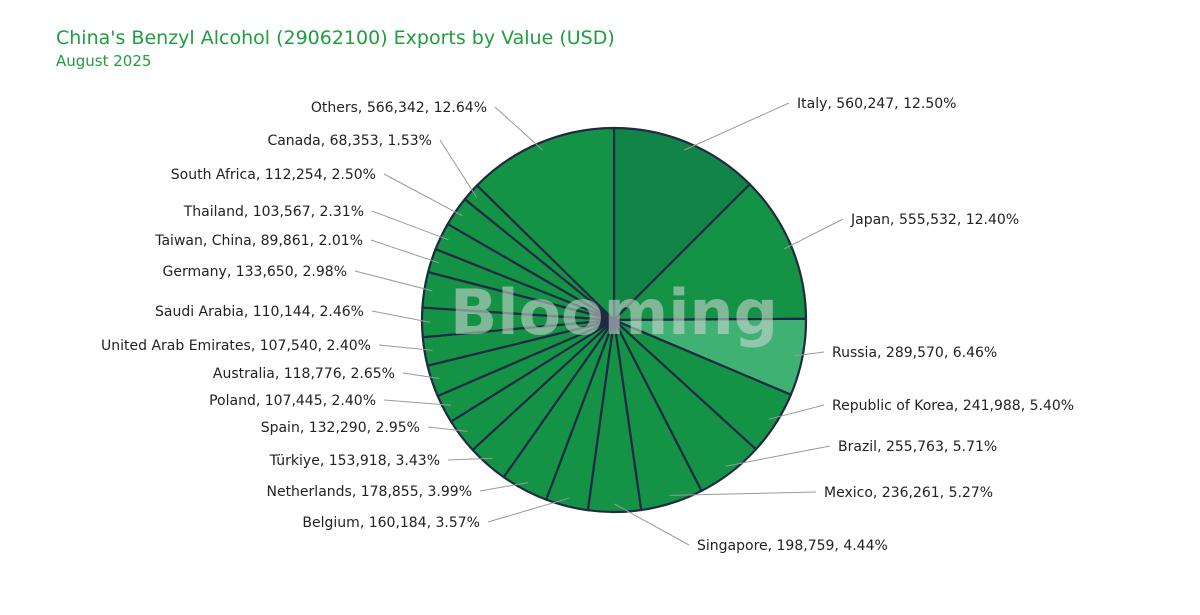 Image resolution: width=1200 pixels, height=615 pixels. What do you see at coordinates (104, 61) in the screenshot?
I see `chart-subtitle: August 2025` at bounding box center [104, 61].